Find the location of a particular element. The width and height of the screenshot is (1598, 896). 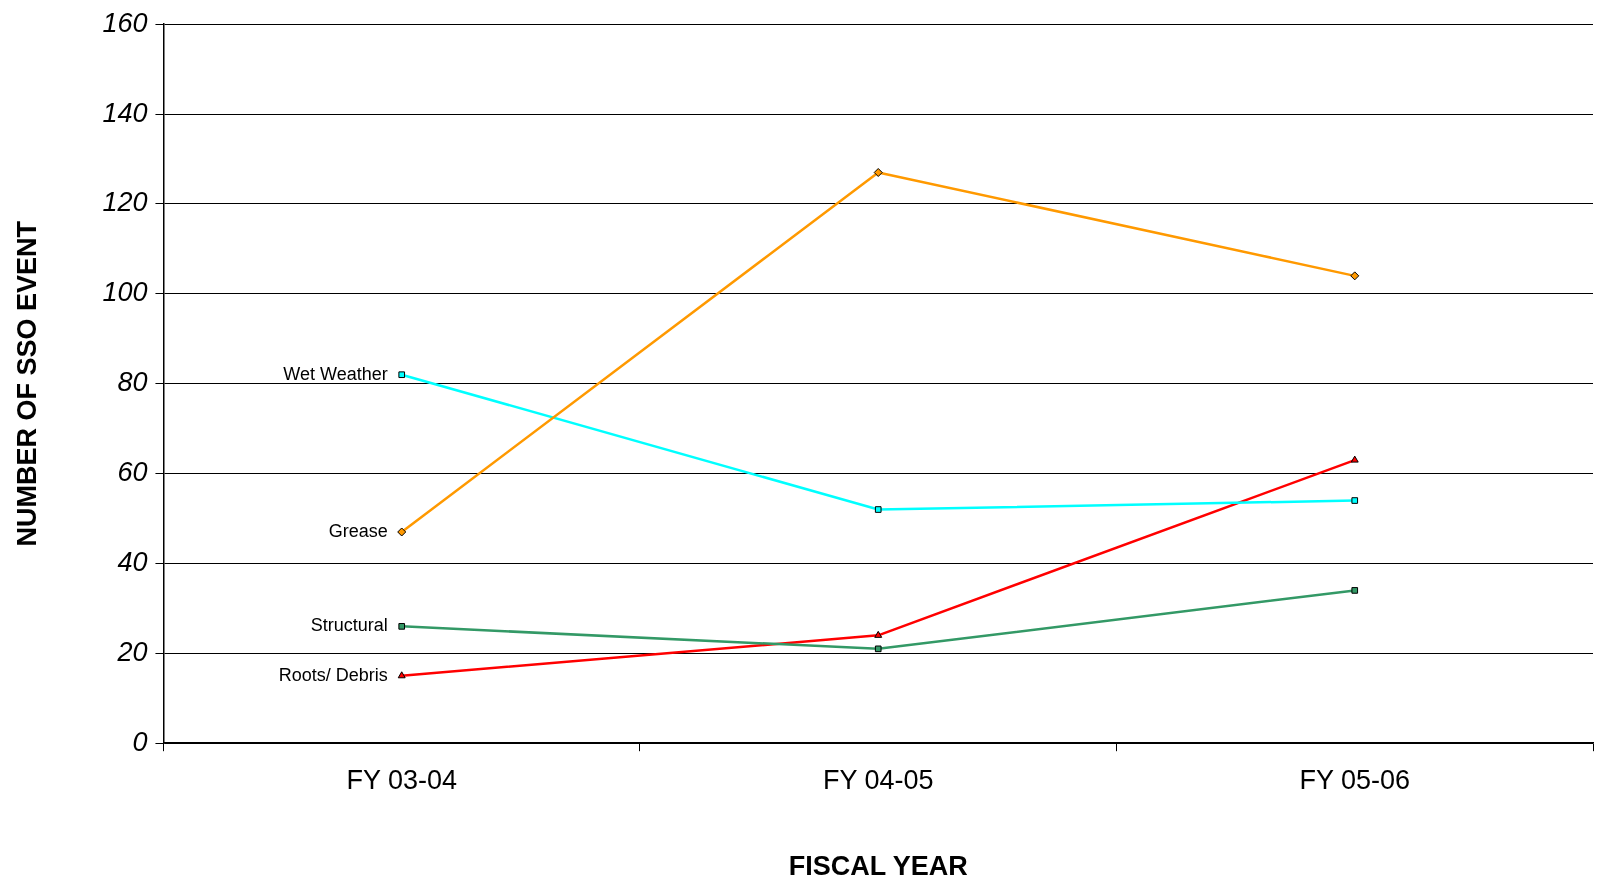

y-tick-label: 80 is located at coordinates (132, 382).